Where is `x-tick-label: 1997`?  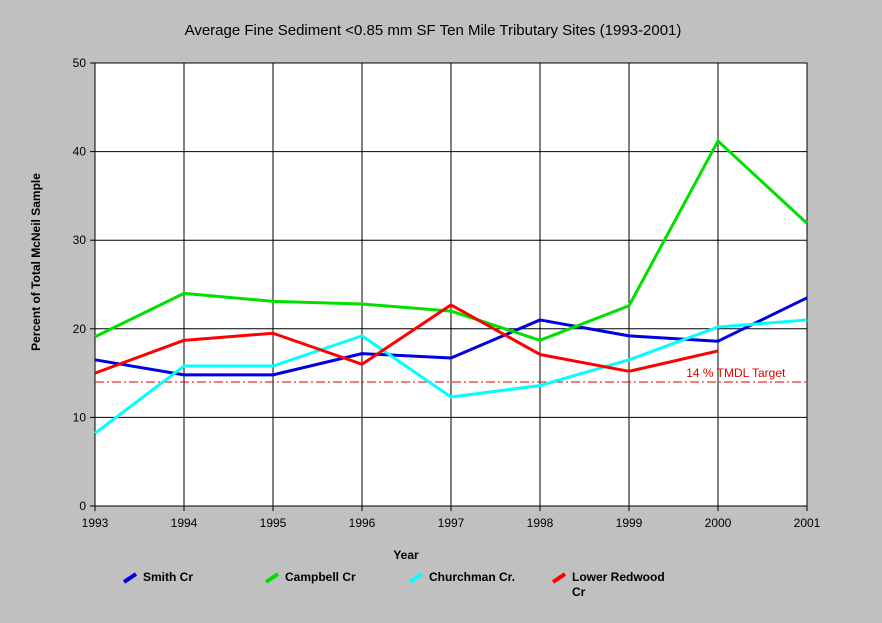 x-tick-label: 1997 is located at coordinates (451, 523).